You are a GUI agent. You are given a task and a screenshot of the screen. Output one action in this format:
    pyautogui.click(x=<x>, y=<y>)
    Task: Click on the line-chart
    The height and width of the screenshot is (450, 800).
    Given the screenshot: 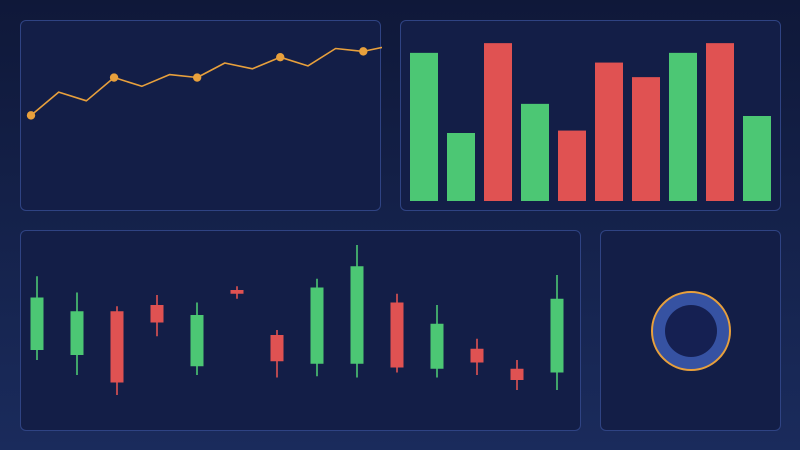 What is the action you would take?
    pyautogui.click(x=204, y=83)
    